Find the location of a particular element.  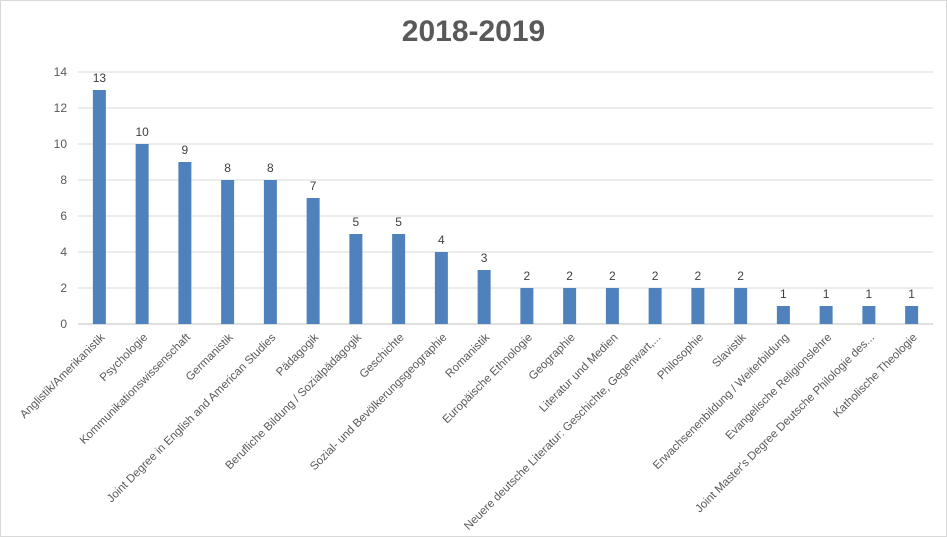

category-label: Europäische Ethnologie is located at coordinates (488, 379).